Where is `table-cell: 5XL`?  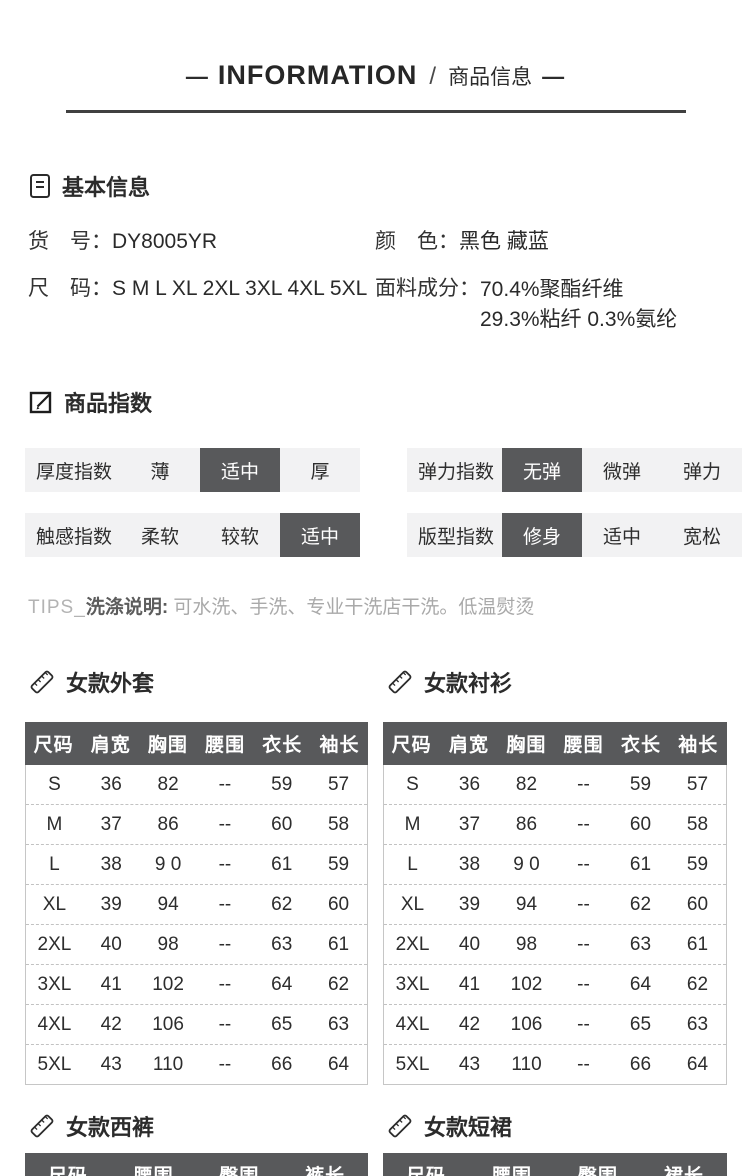
table-cell: 5XL is located at coordinates (412, 1064).